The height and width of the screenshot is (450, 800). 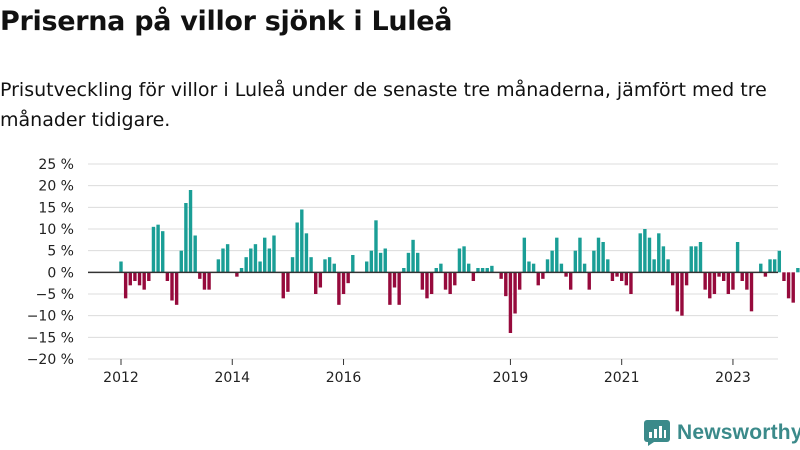 What do you see at coordinates (226, 21) in the screenshot?
I see `chart-title: Priserna på villor sjönk i Luleå` at bounding box center [226, 21].